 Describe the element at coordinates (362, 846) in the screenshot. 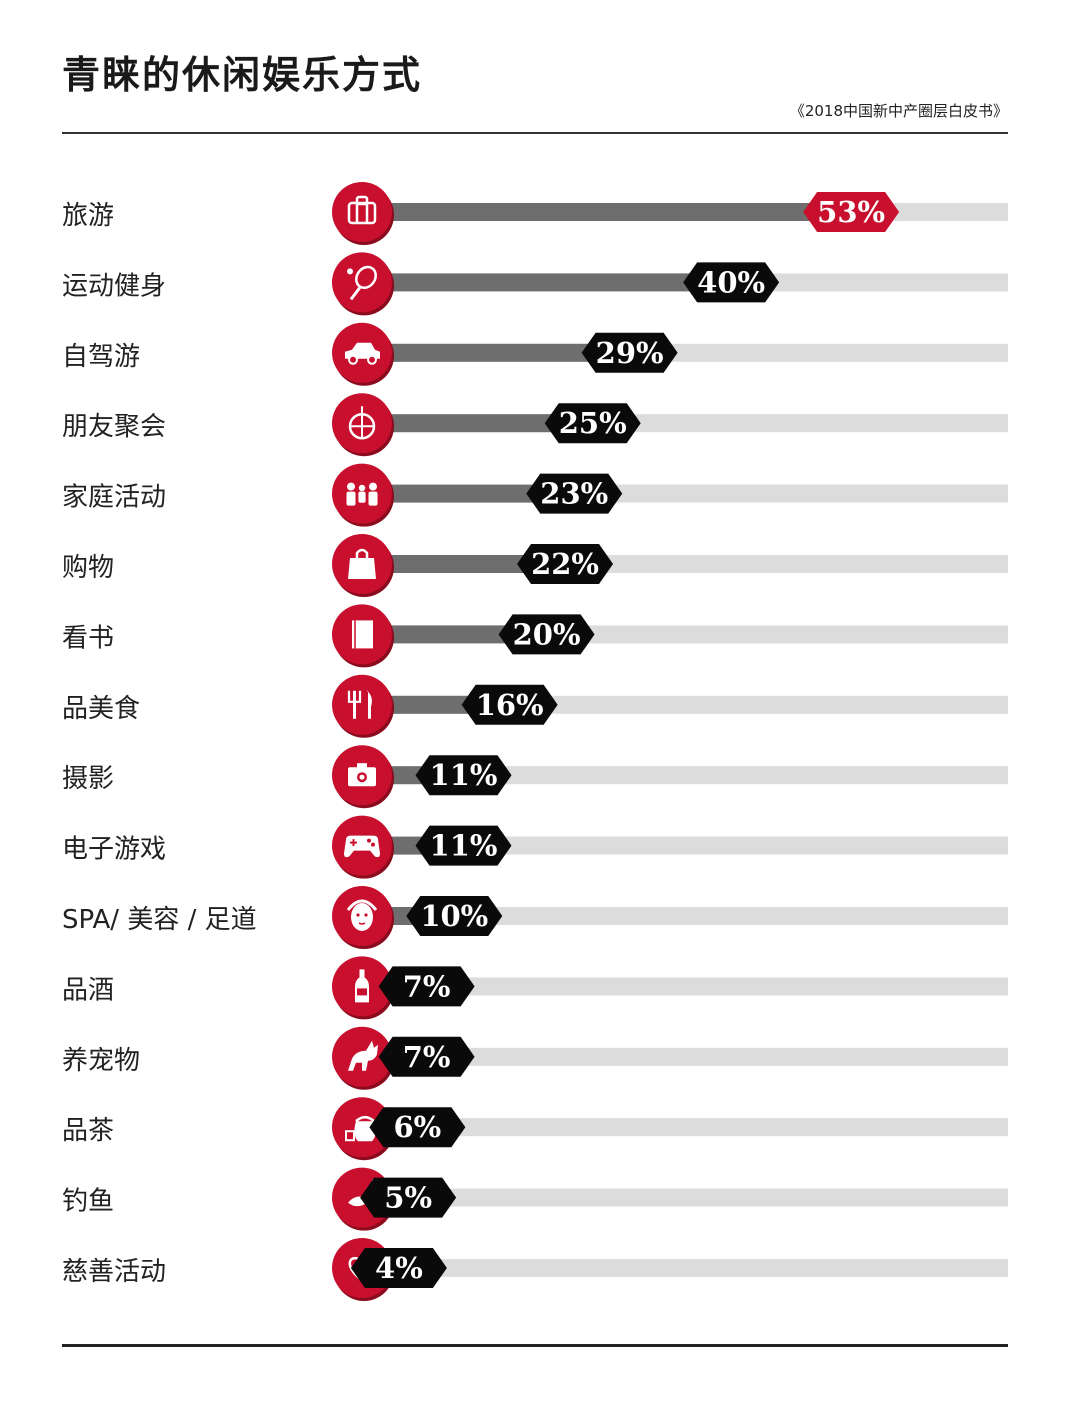

I see `gamepad-icon` at that location.